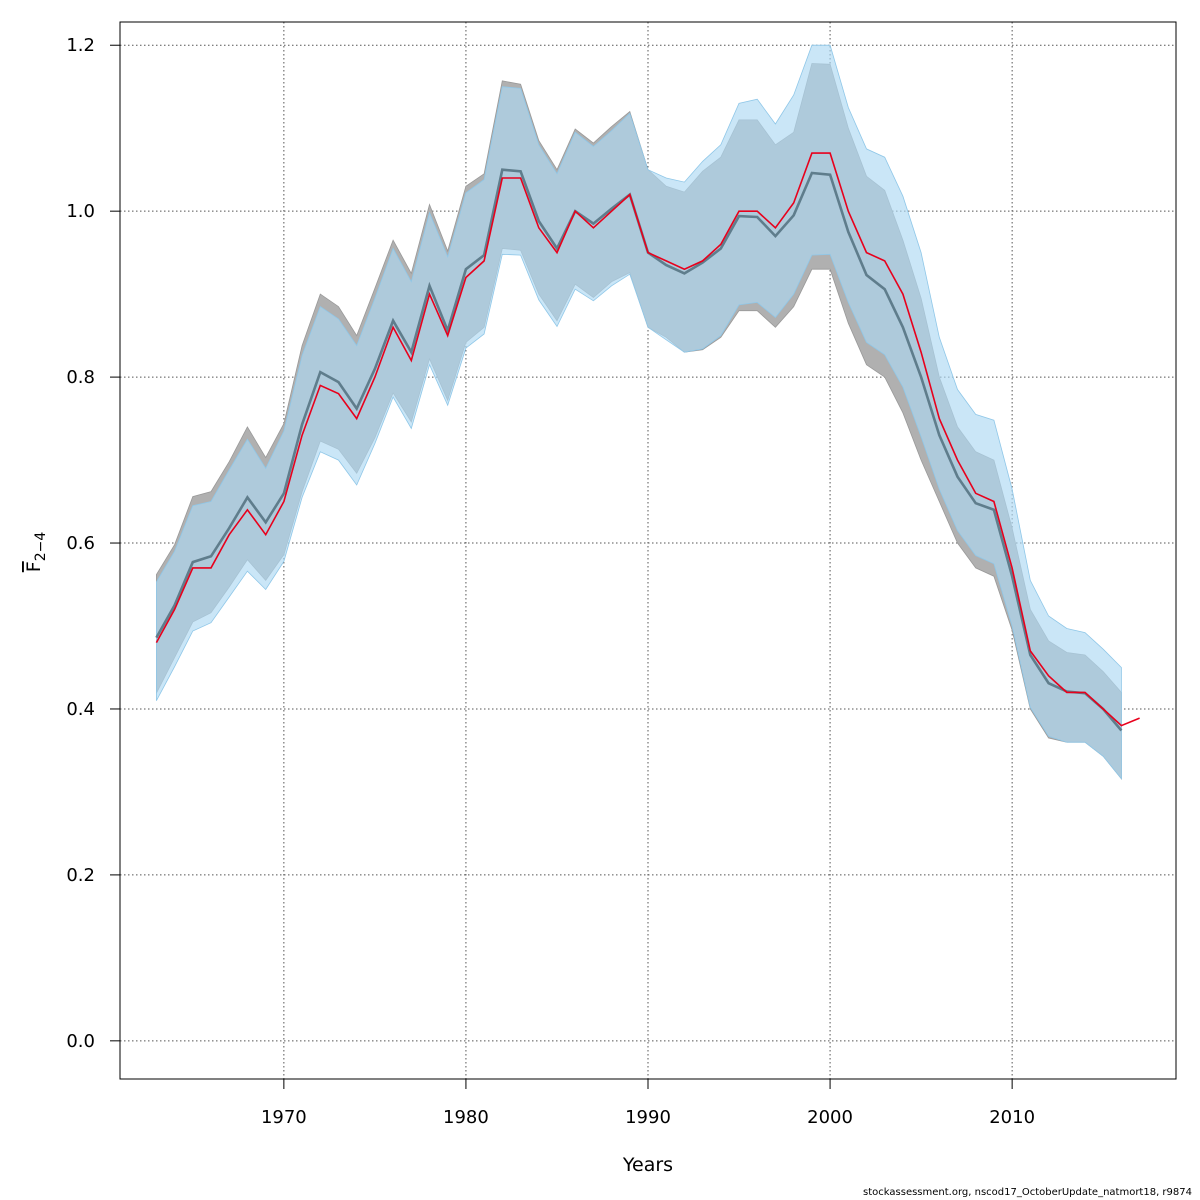  What do you see at coordinates (34, 566) in the screenshot?
I see `y-axis-label-main: F` at bounding box center [34, 566].